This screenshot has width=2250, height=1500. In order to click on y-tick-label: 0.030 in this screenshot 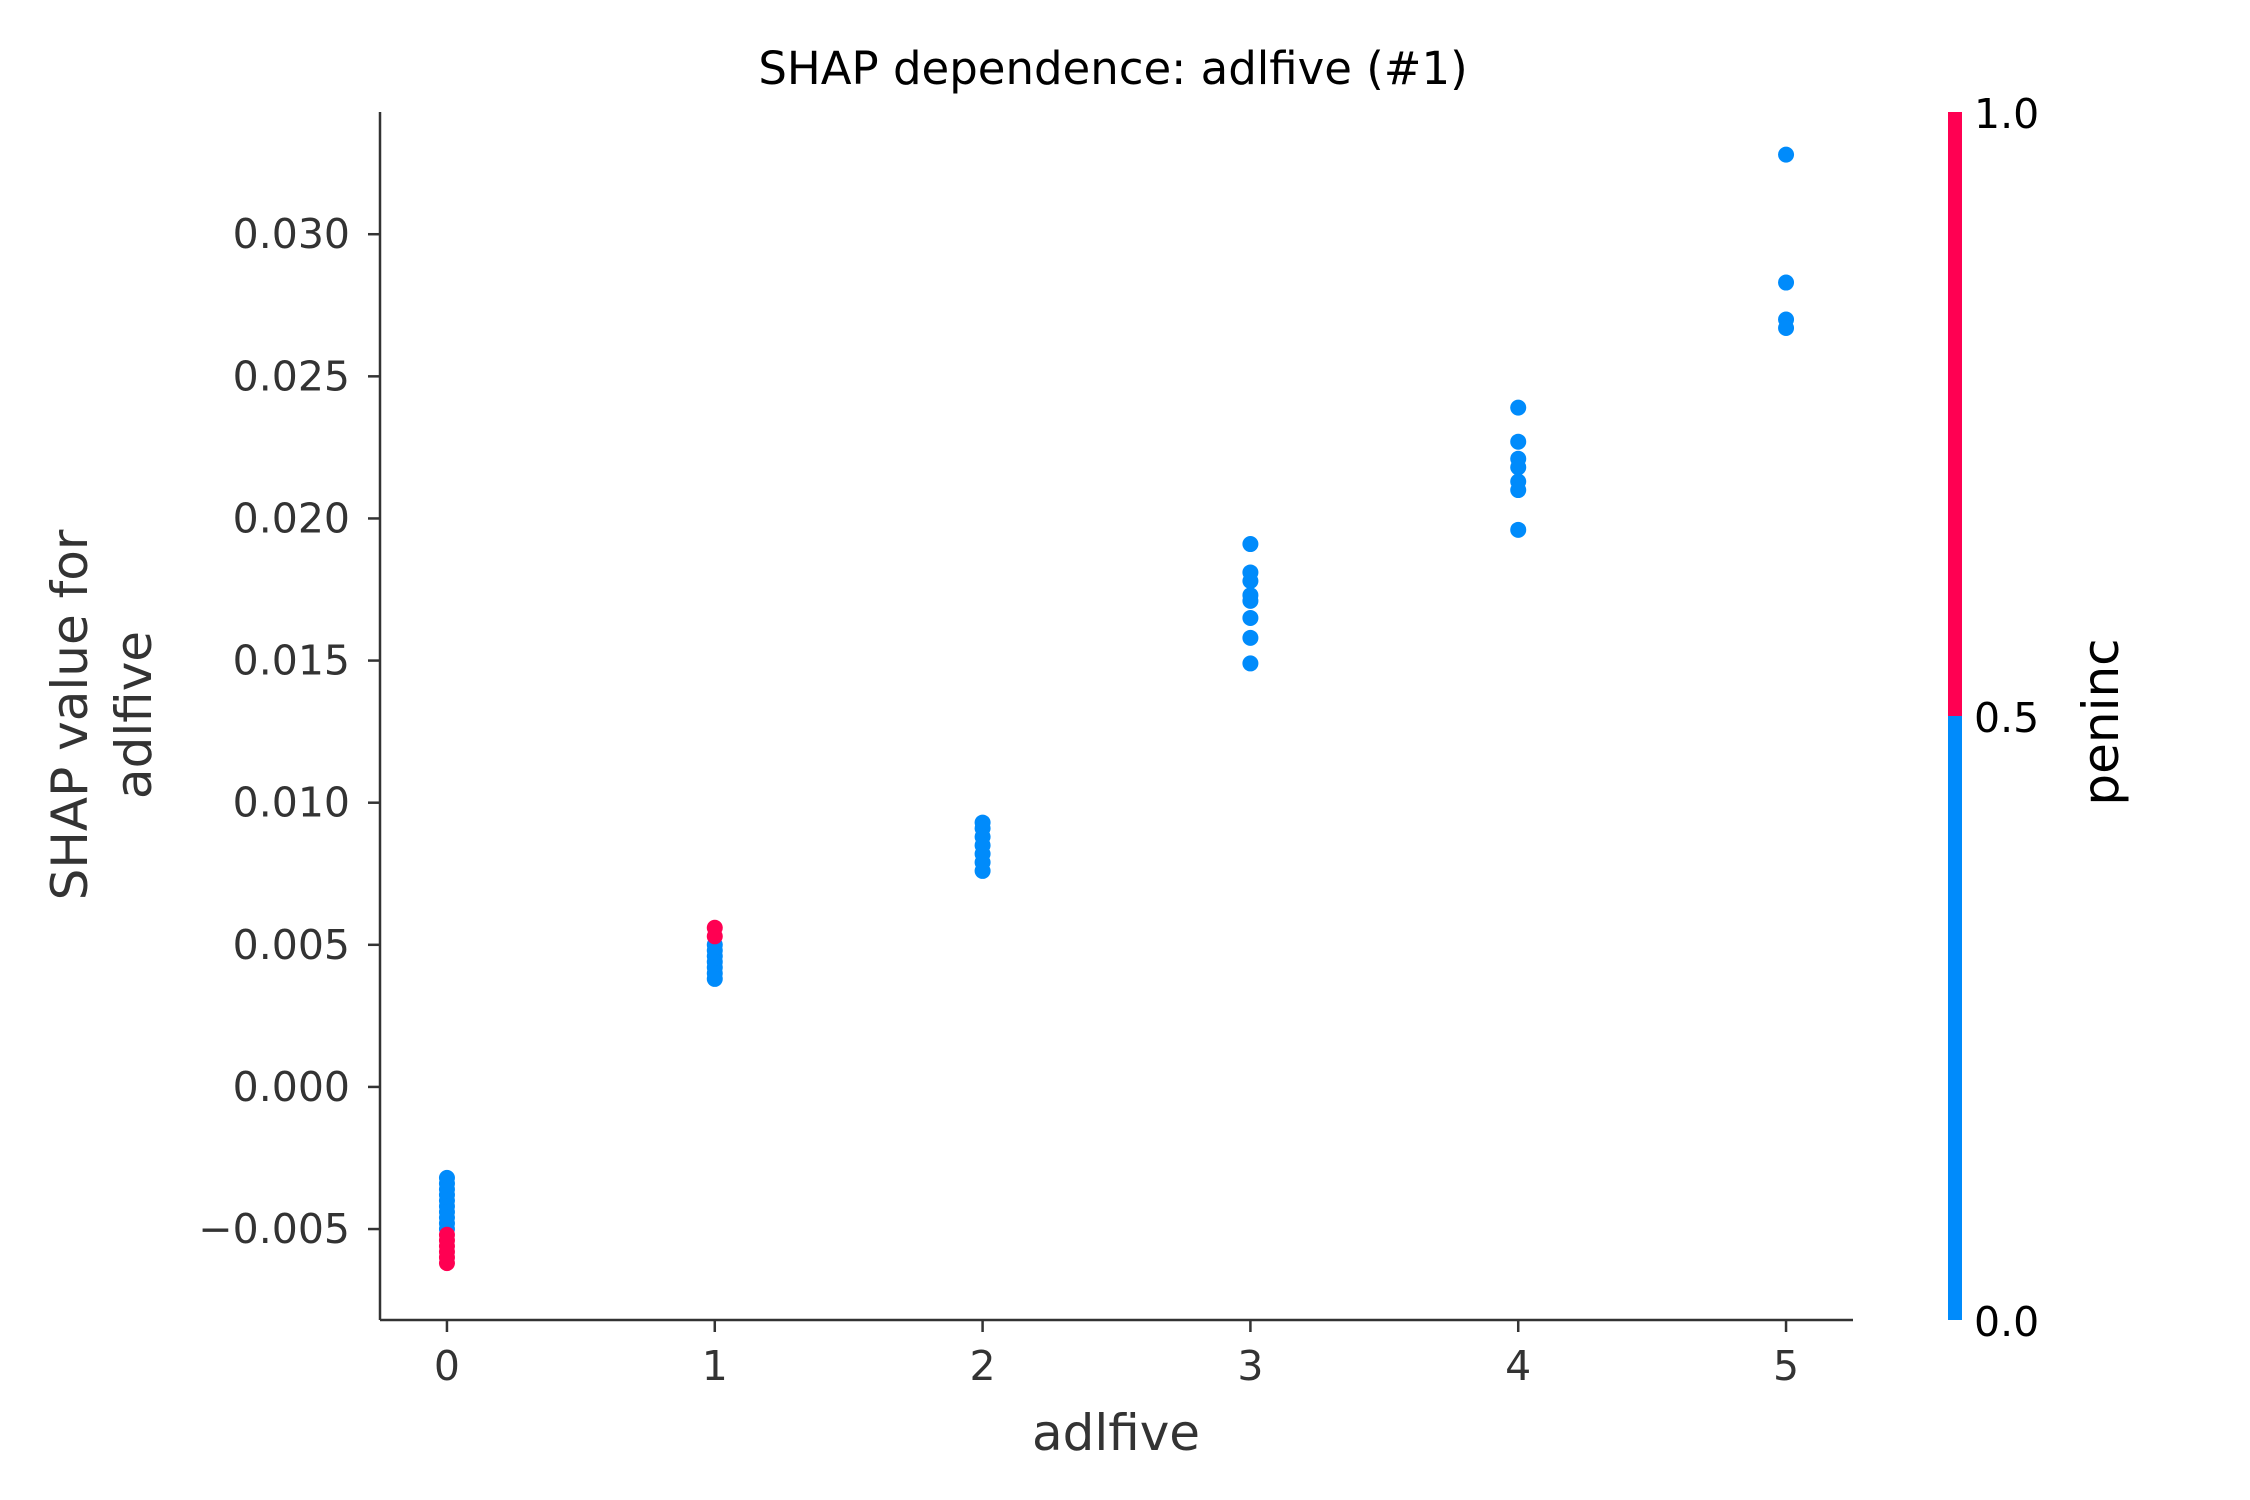, I will do `click(291, 234)`.